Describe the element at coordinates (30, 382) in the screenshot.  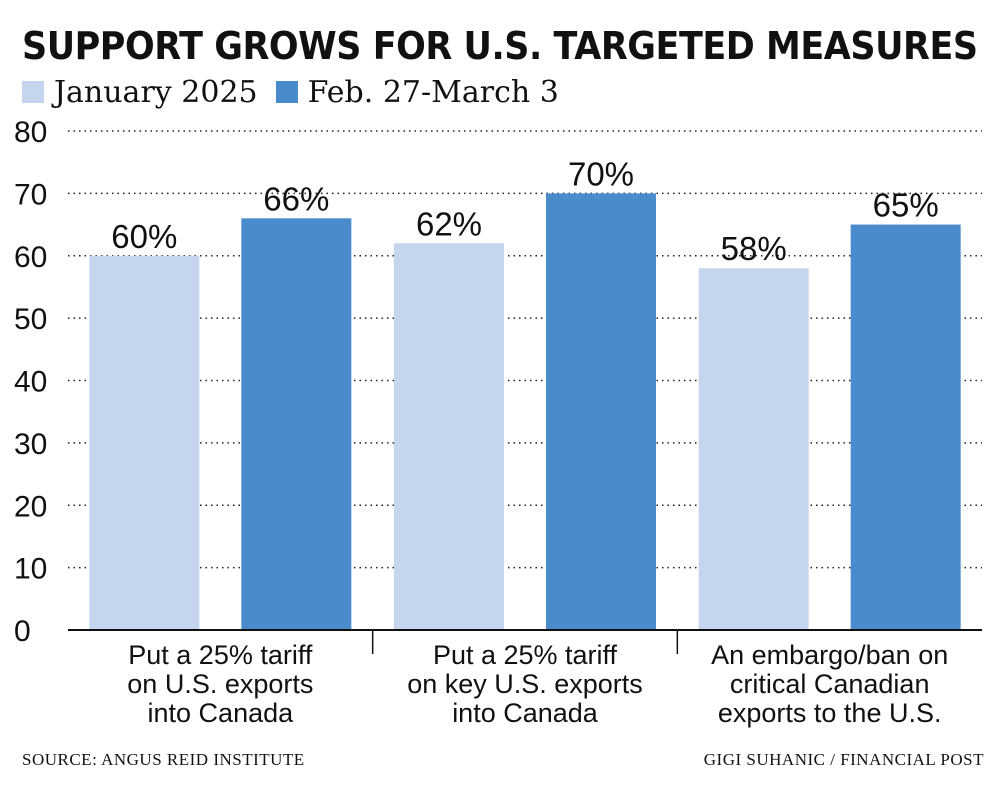
I see `y-tick-label: 40` at that location.